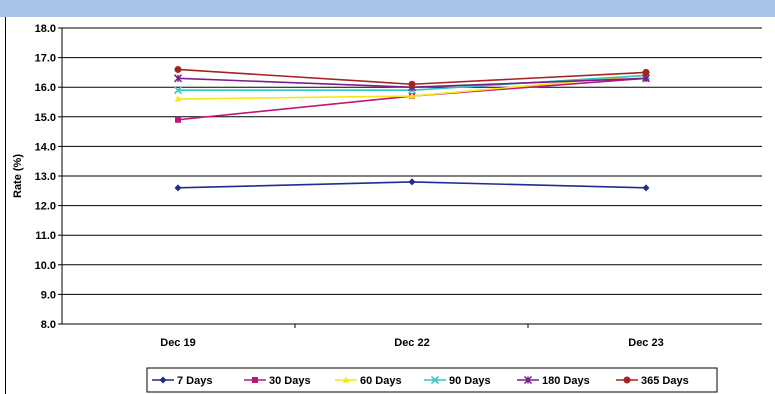 Image resolution: width=775 pixels, height=394 pixels. What do you see at coordinates (45, 88) in the screenshot?
I see `y-tick-label: 16.0` at bounding box center [45, 88].